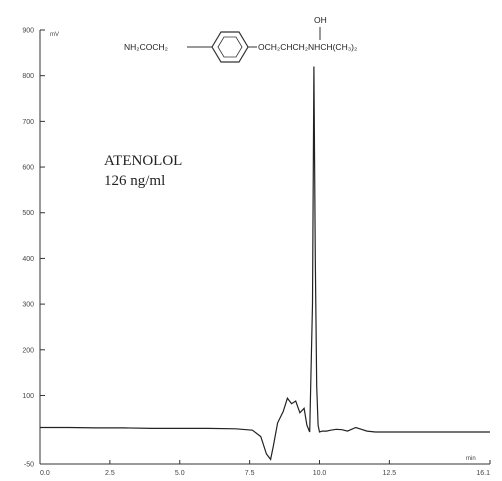  Describe the element at coordinates (471, 459) in the screenshot. I see `x-unit-label: min` at that location.